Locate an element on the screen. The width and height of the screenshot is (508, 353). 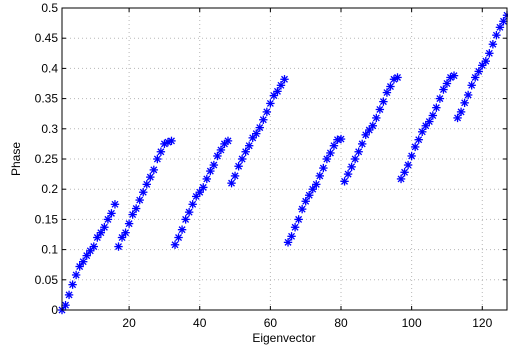
y-tick-label: 0.2 is located at coordinates (49, 189).